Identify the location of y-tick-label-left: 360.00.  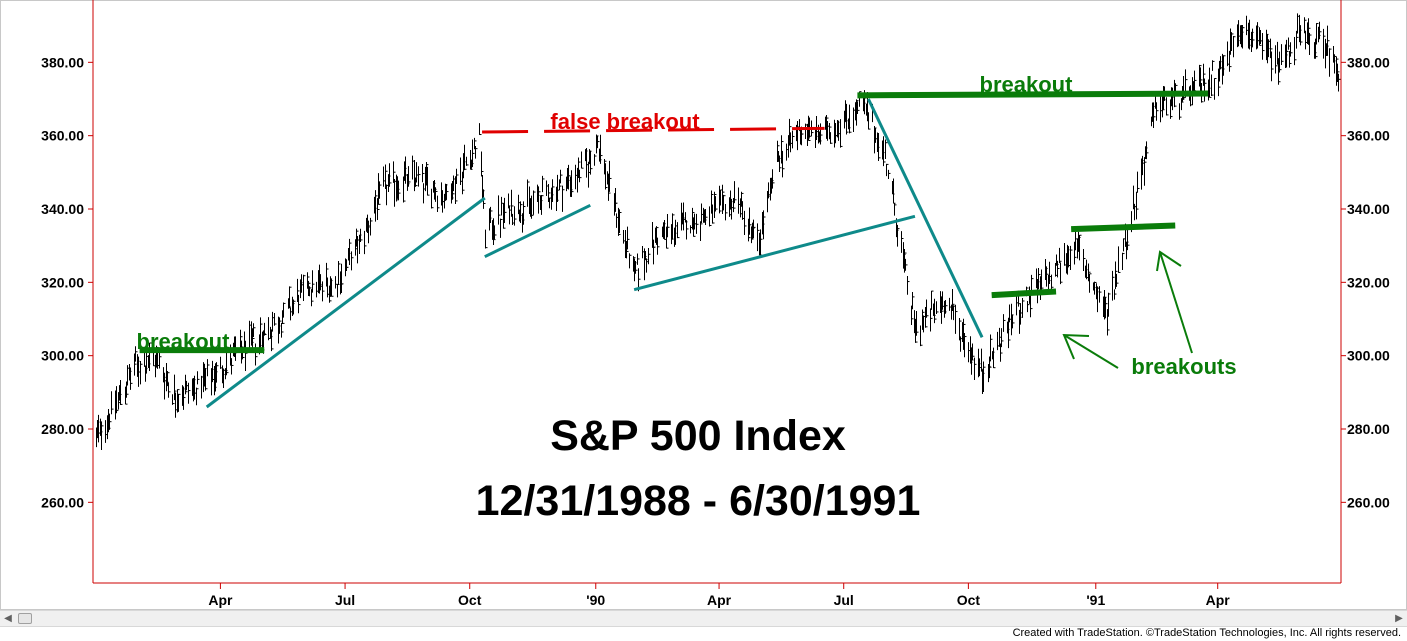
(62, 136).